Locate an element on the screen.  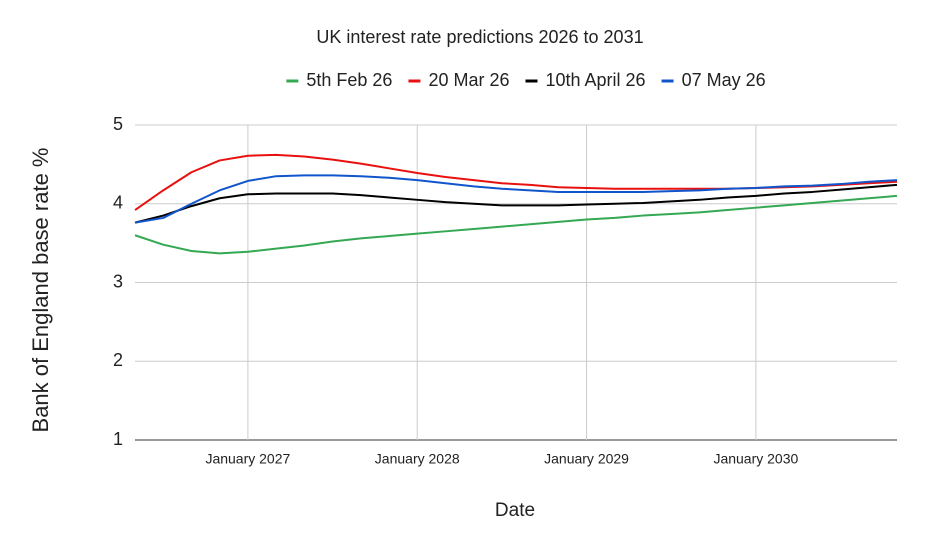
x-tick-label: January 2029 is located at coordinates (586, 459).